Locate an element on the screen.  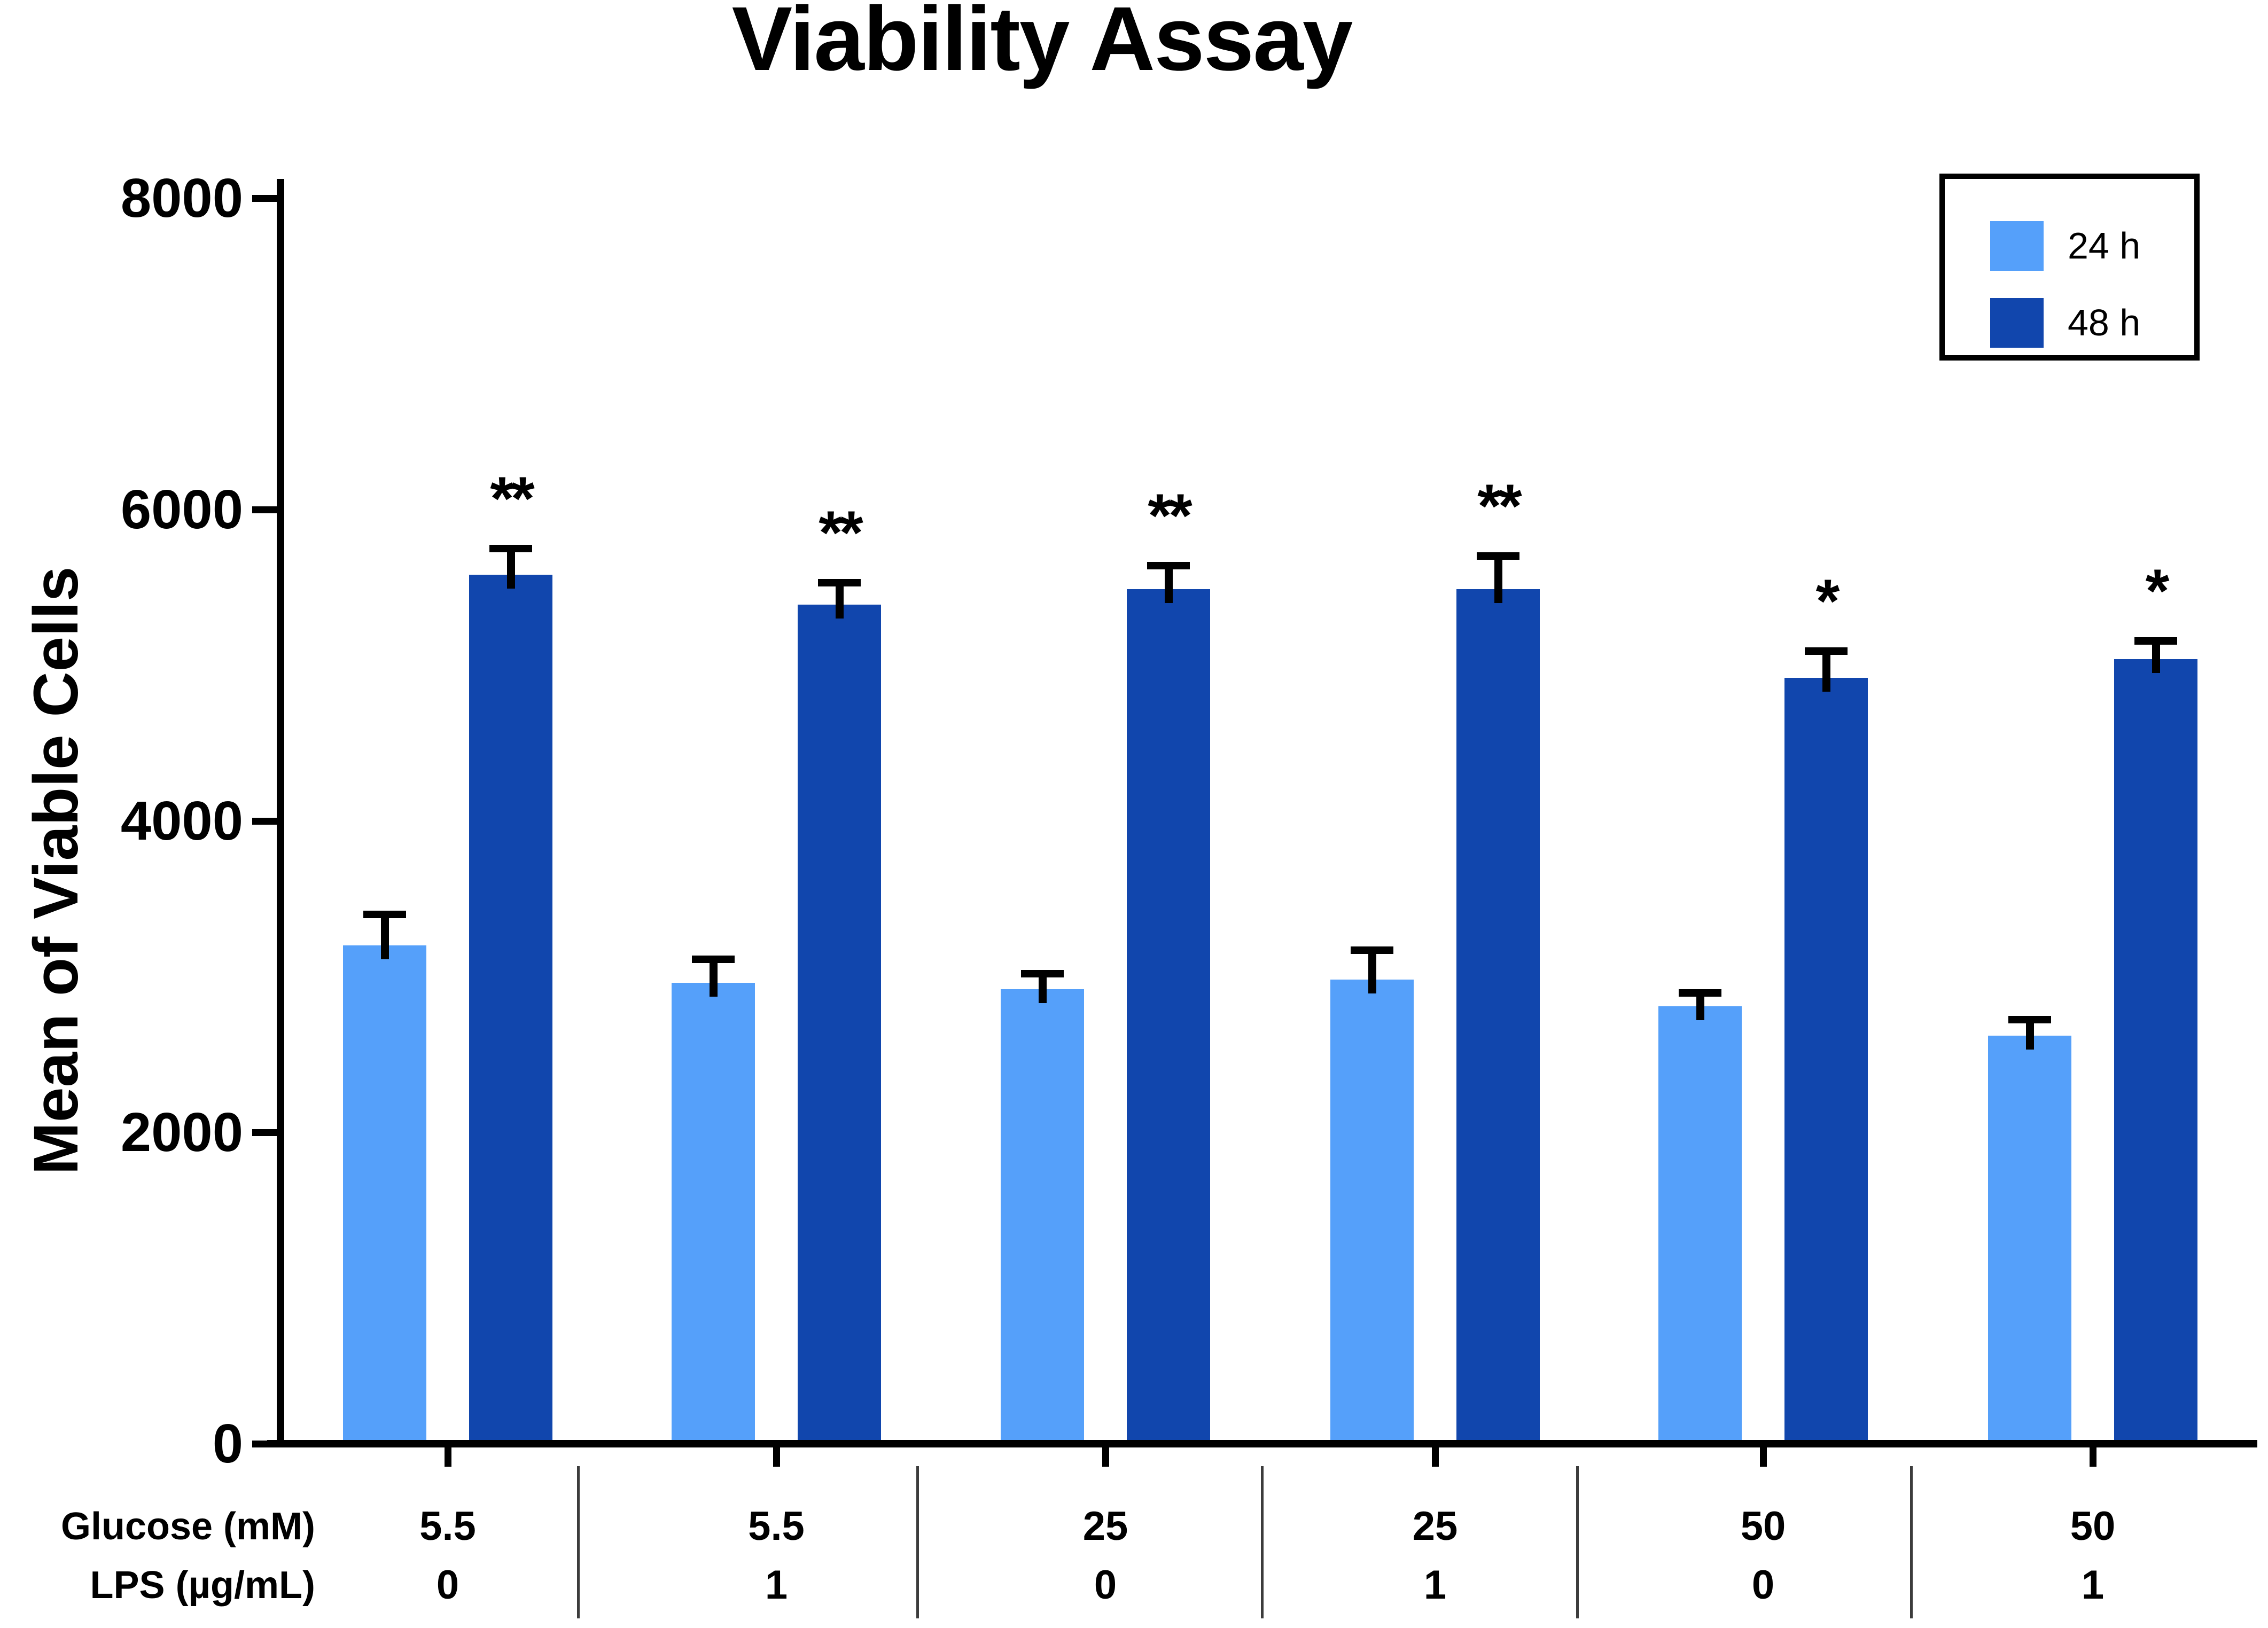
bar-24h-group1 is located at coordinates (384, 1194).